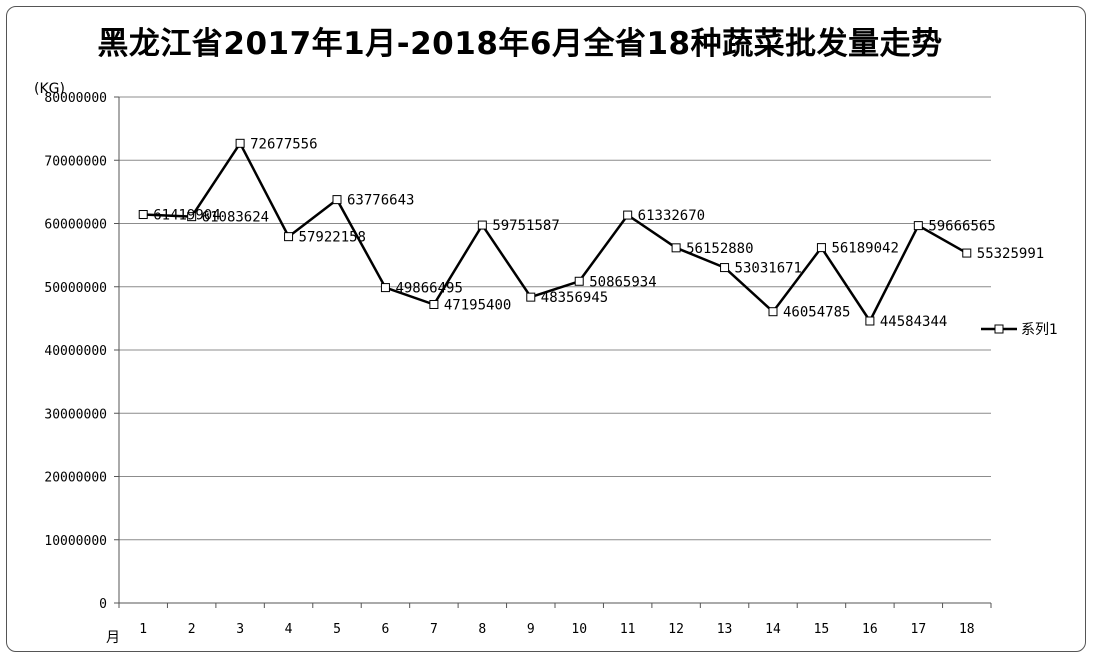 Image resolution: width=1094 pixels, height=659 pixels. I want to click on y-tick-label: 80000000, so click(75, 98).